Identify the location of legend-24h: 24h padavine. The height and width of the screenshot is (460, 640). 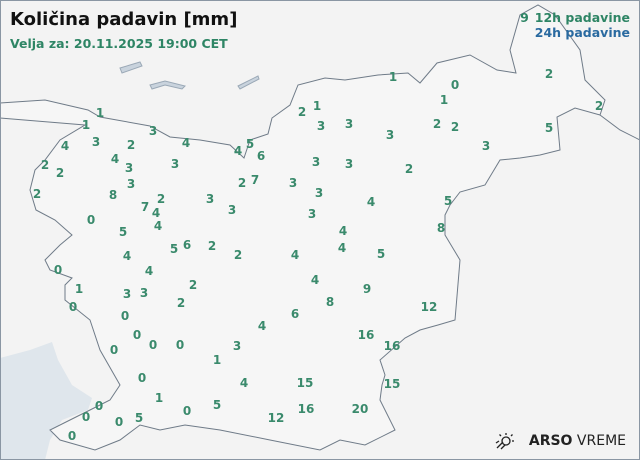
(582, 32).